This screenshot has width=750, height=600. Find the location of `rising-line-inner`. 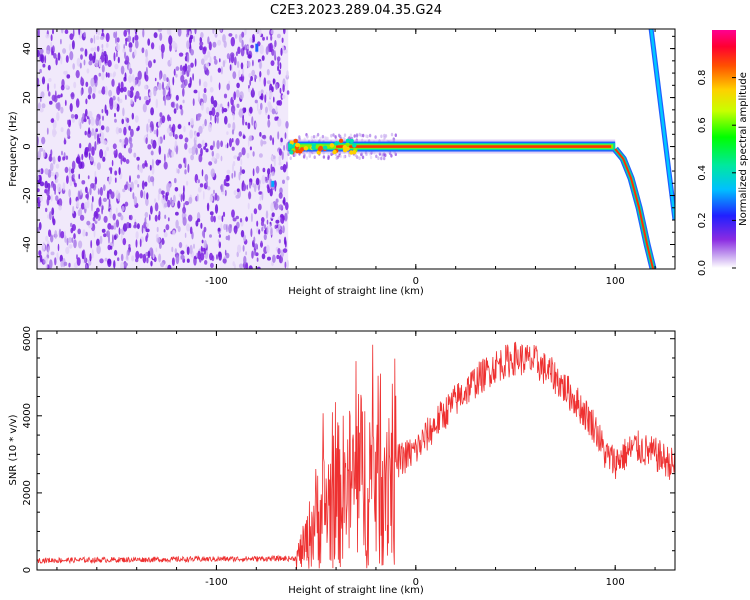

rising-line-inner is located at coordinates (662, 125).